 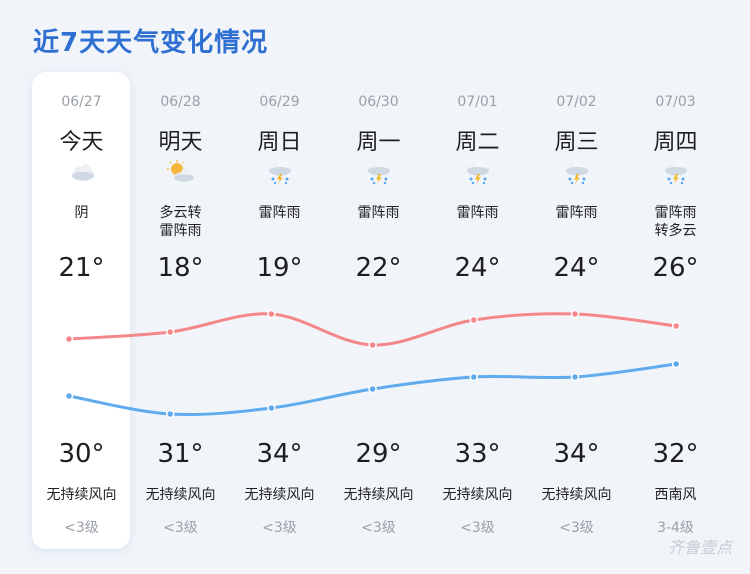 What do you see at coordinates (675, 102) in the screenshot?
I see `day-date: 07/03` at bounding box center [675, 102].